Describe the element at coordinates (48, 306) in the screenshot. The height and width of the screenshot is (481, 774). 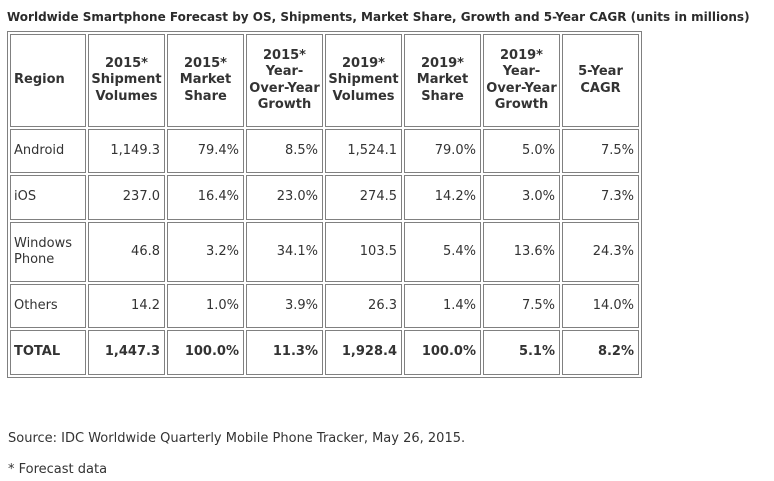
I see `region-cell: Others` at that location.